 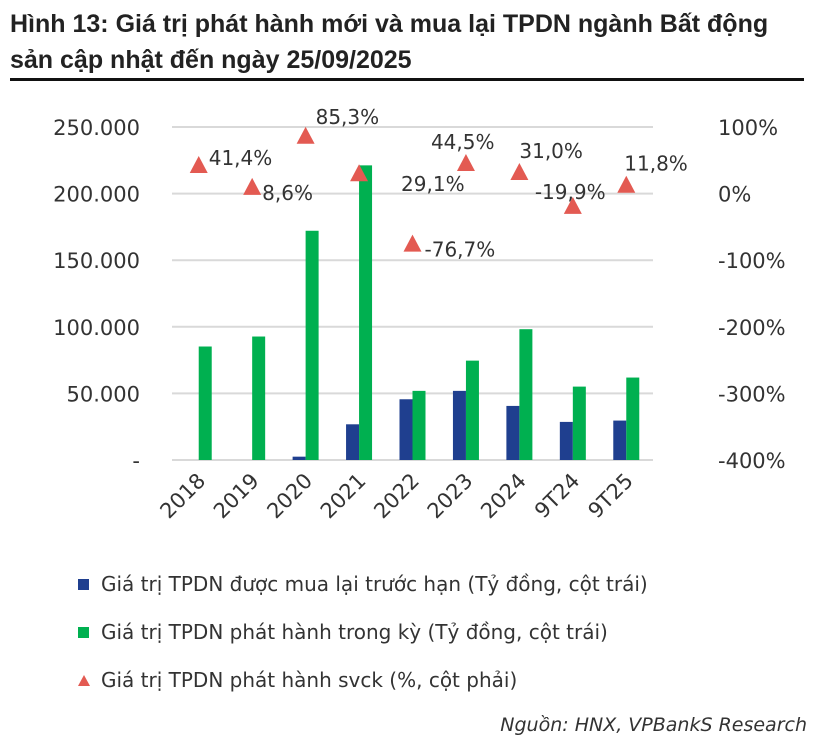 What do you see at coordinates (752, 461) in the screenshot?
I see `right-axis-tick: -400%` at bounding box center [752, 461].